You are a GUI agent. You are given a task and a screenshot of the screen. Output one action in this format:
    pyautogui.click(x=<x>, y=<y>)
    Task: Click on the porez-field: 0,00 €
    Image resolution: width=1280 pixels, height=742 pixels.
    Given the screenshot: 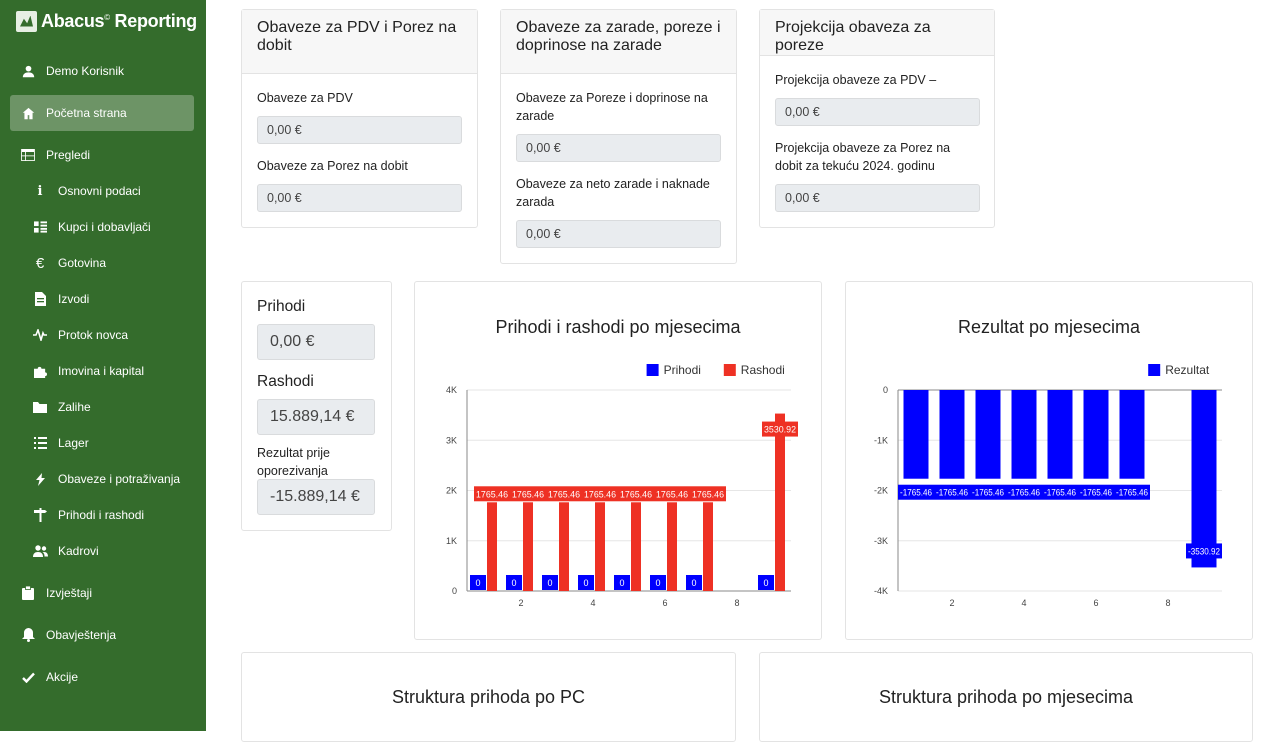 What is the action you would take?
    pyautogui.click(x=359, y=198)
    